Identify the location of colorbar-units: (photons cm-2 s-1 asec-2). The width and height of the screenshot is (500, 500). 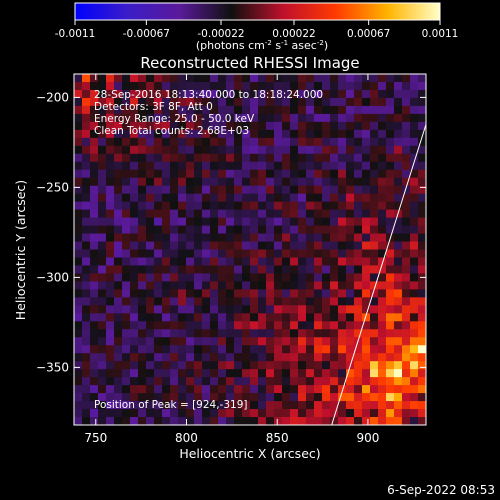
(262, 45).